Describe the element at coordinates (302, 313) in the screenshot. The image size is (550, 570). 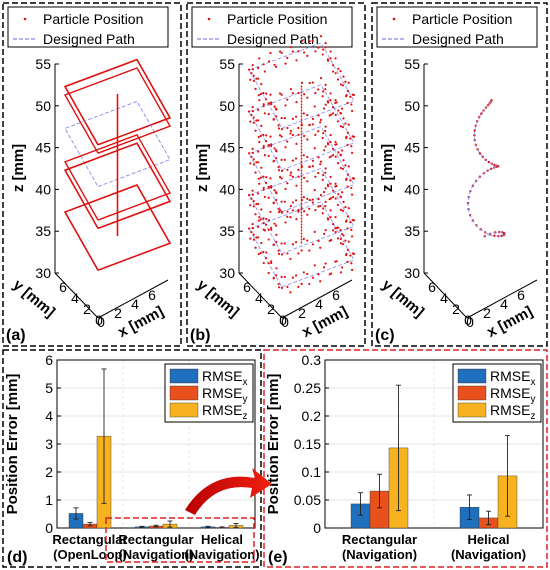
I see `x-tick-label: 2` at that location.